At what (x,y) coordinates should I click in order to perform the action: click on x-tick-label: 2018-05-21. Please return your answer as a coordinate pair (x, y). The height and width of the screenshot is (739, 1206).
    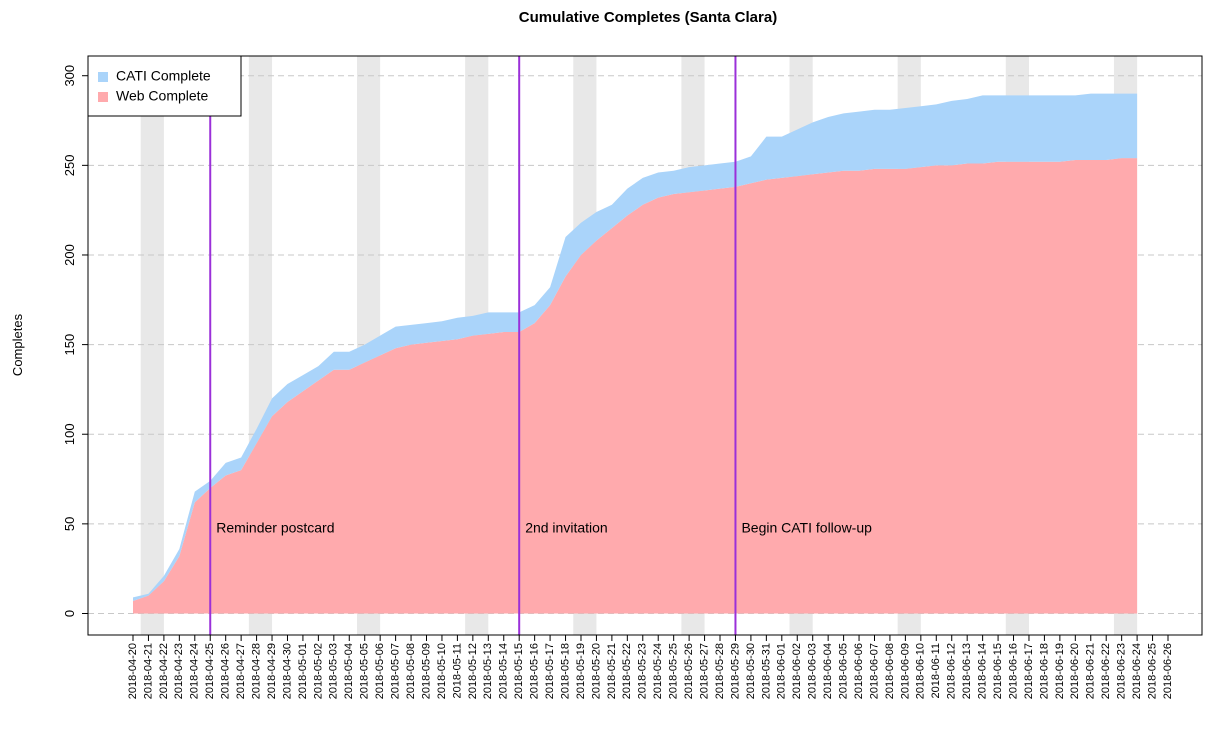
    Looking at the image, I should click on (612, 671).